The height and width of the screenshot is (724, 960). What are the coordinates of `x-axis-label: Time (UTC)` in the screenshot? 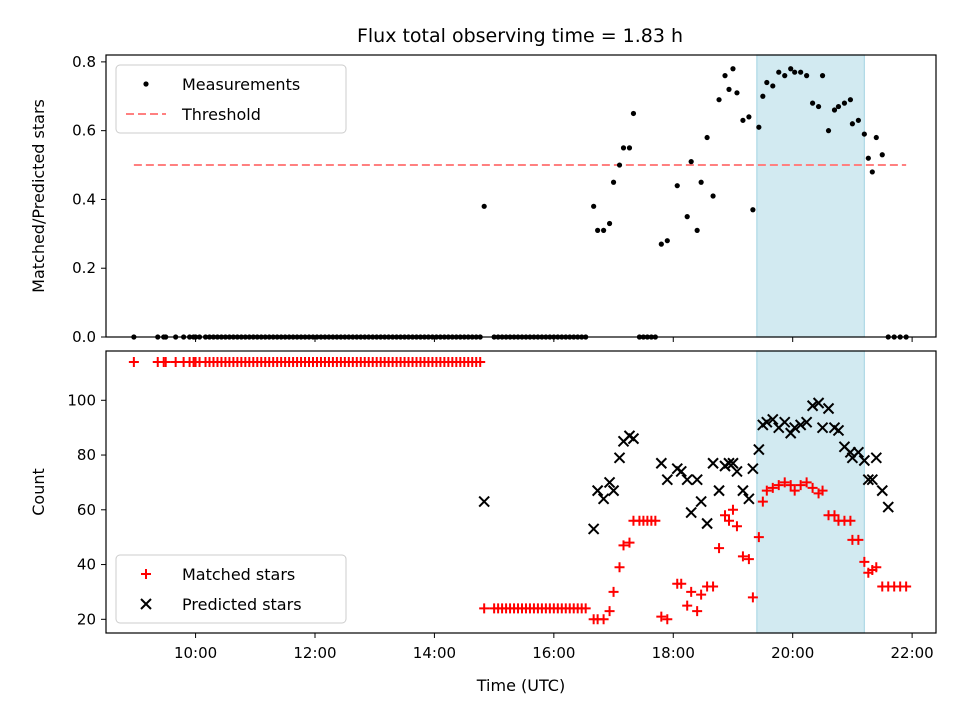 It's located at (520, 685).